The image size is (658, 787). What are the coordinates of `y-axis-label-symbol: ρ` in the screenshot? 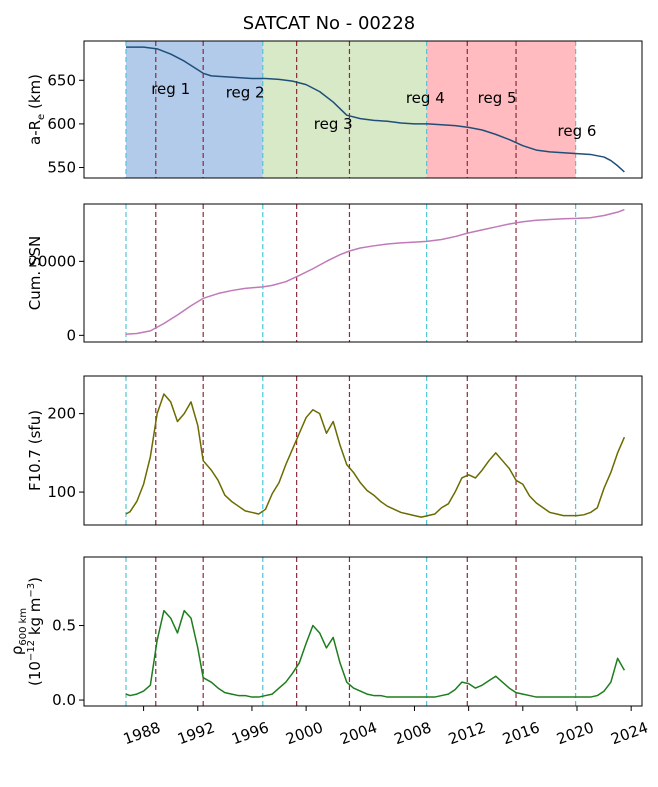 It's located at (17, 651).